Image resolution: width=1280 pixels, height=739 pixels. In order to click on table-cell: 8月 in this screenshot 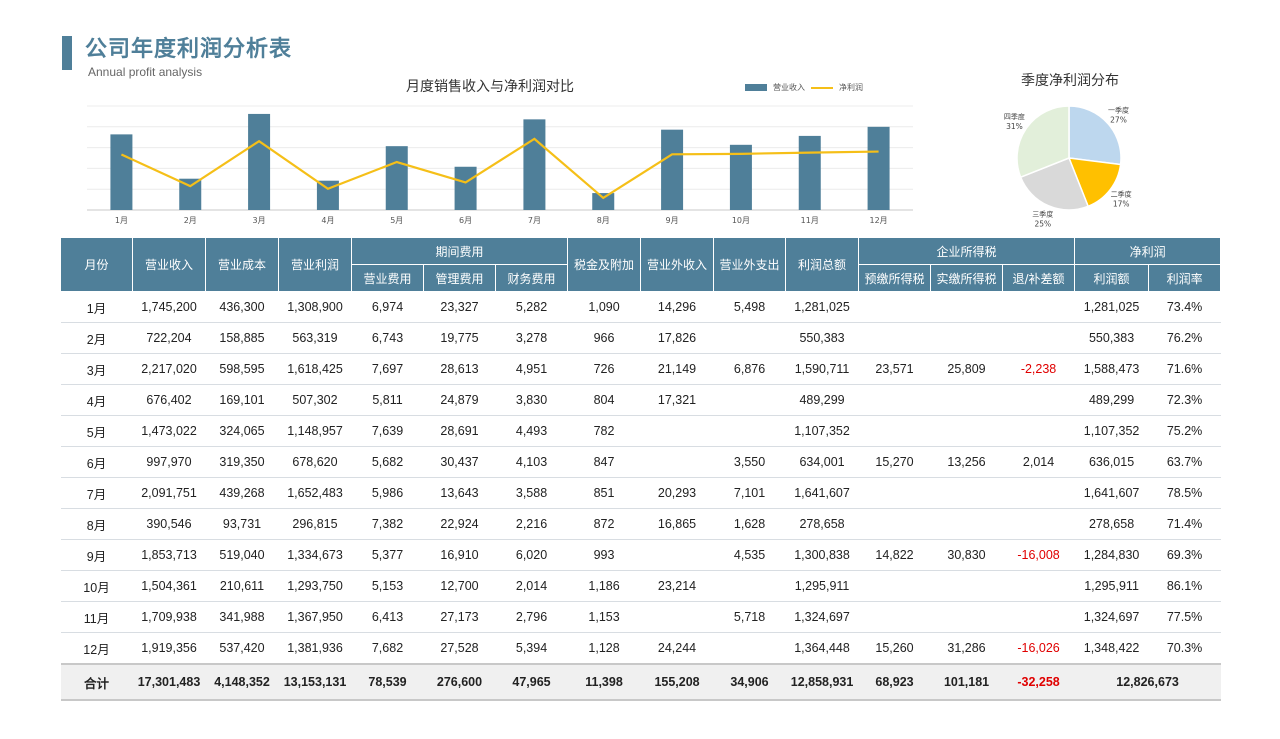, I will do `click(96, 524)`.